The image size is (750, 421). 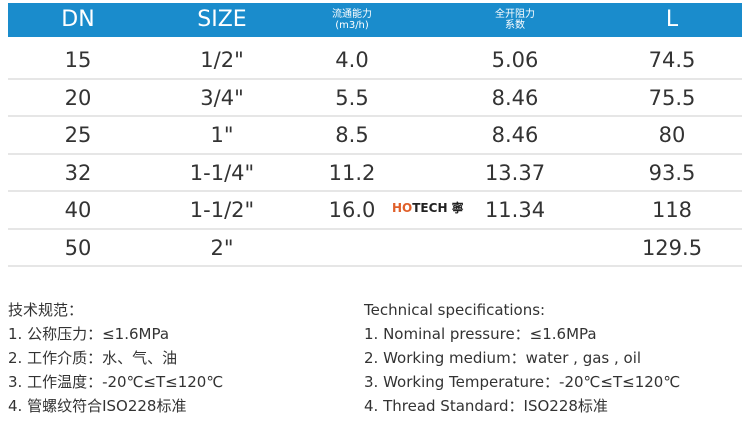 I want to click on cell-l: 118, so click(x=672, y=210).